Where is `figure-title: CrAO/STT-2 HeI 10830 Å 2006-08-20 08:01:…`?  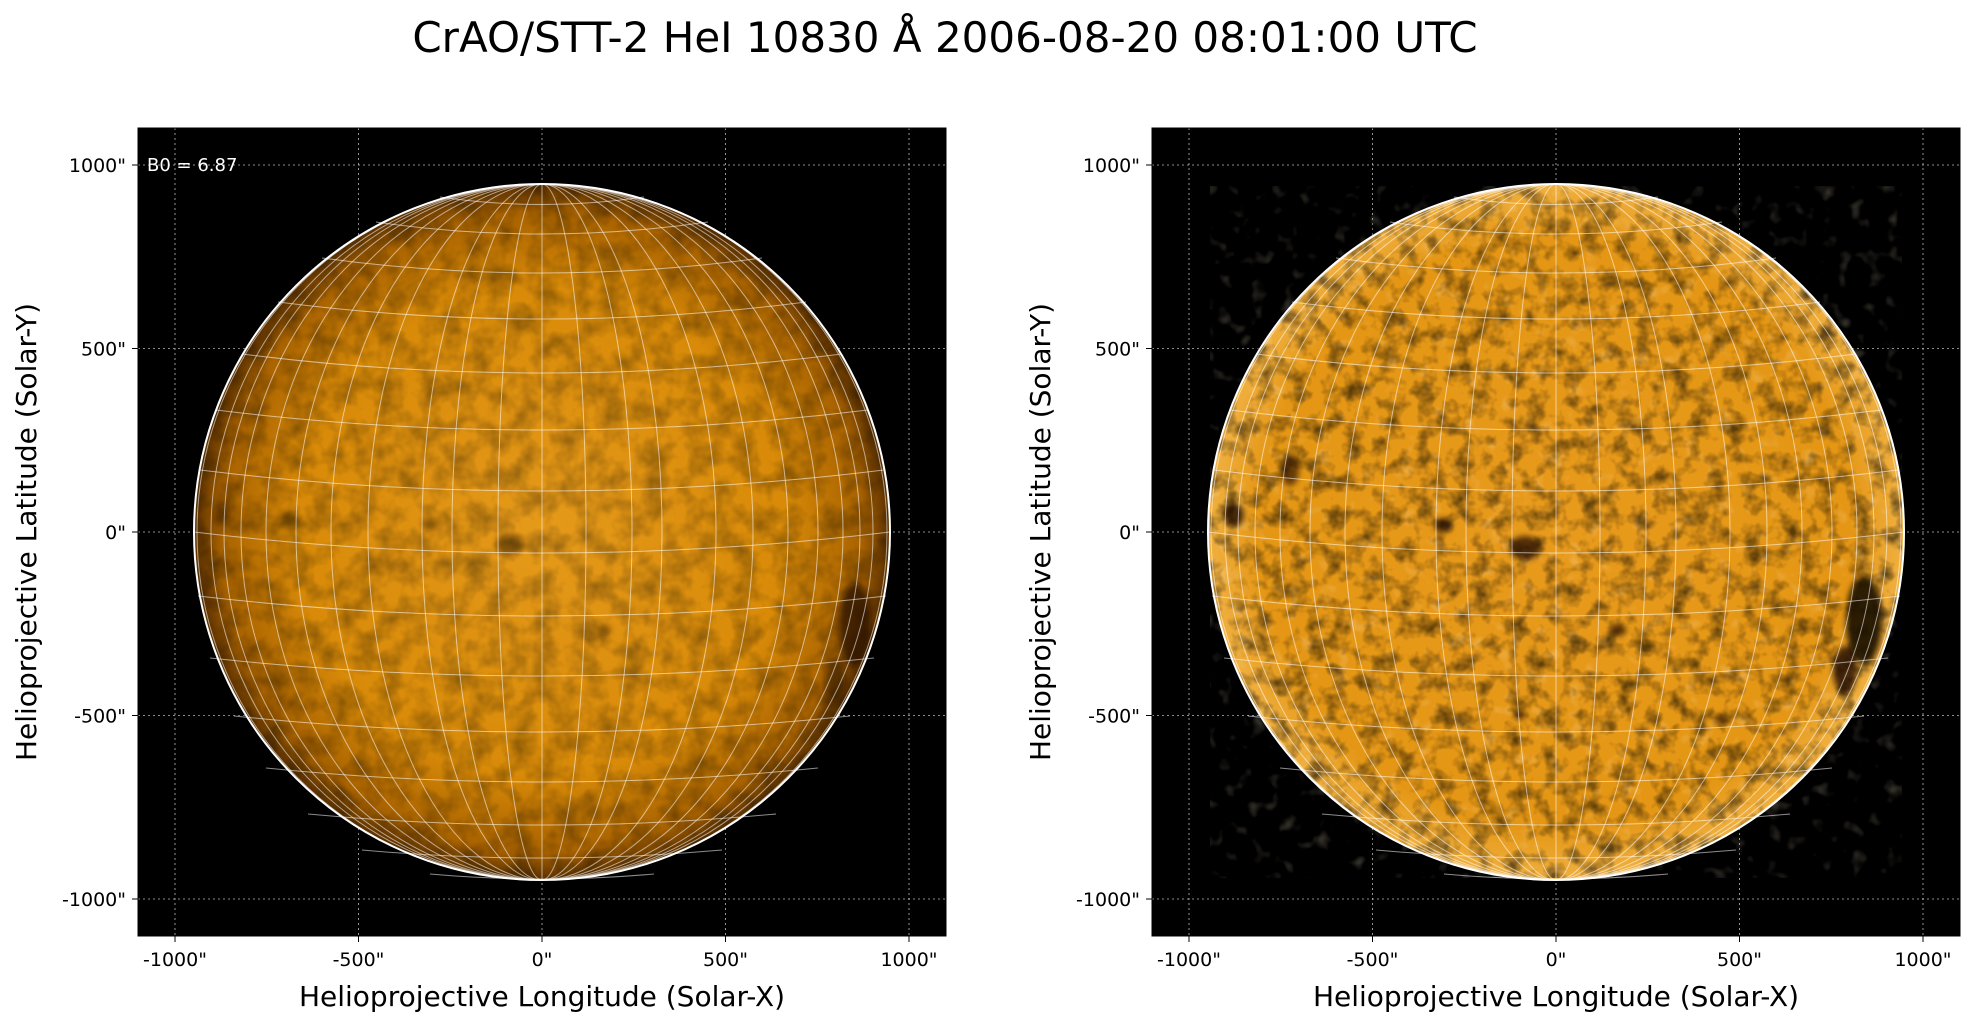
figure-title: CrAO/STT-2 HeI 10830 Å 2006-08-20 08:01:… is located at coordinates (944, 37).